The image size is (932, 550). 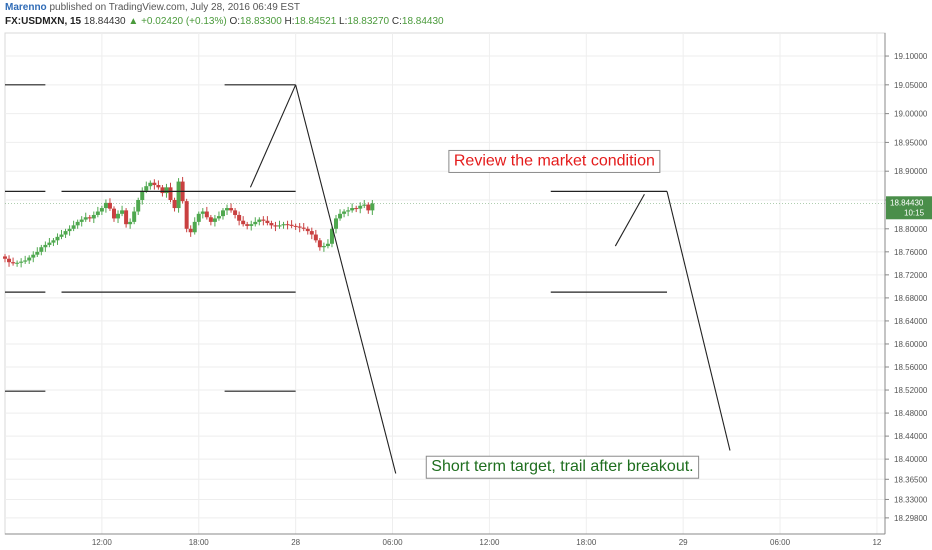 I want to click on last-price-tag, so click(x=909, y=208).